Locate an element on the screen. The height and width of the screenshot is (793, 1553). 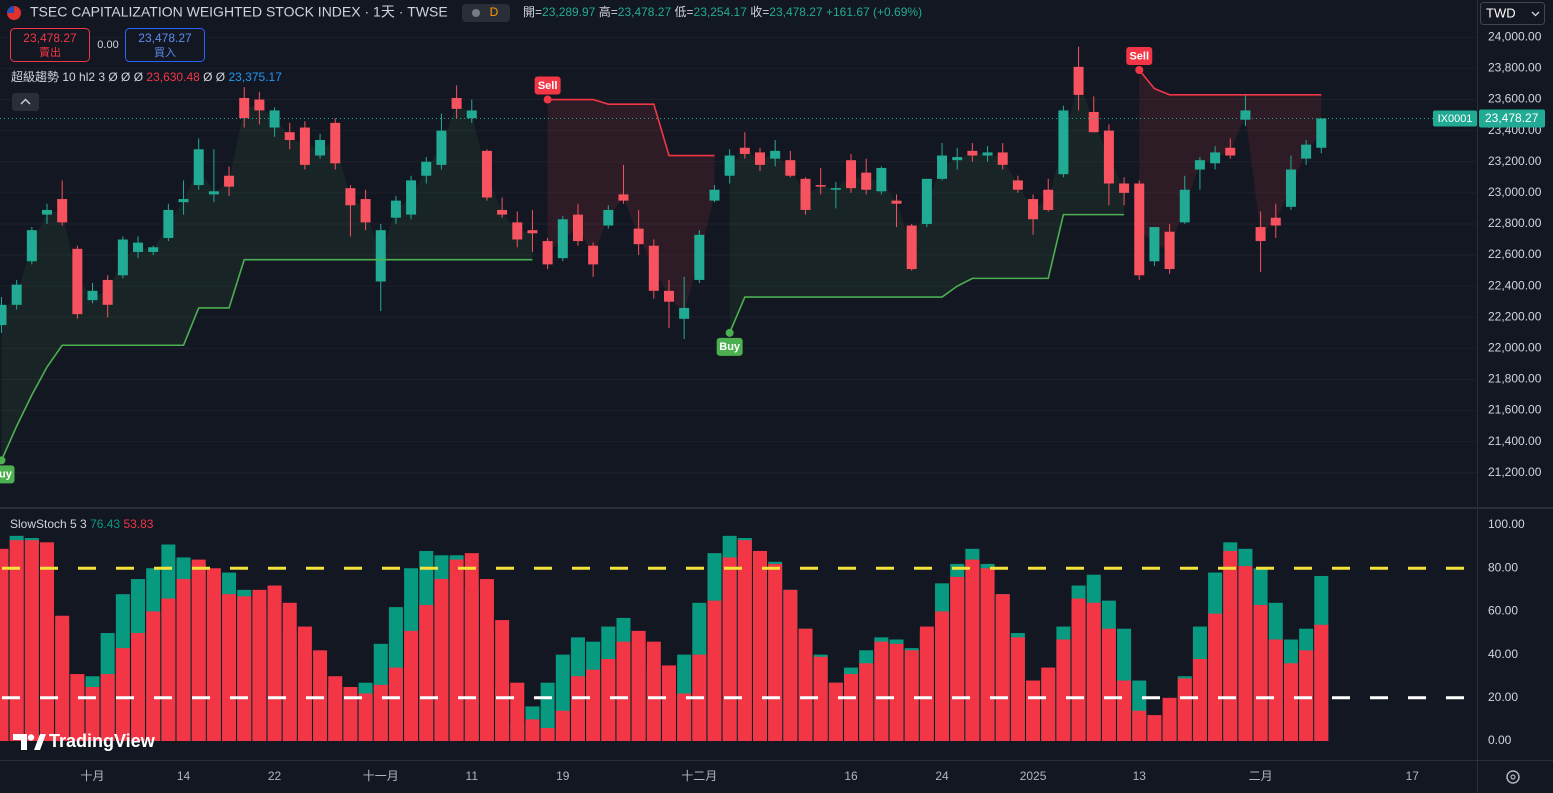
stoch-legend-value: 76.43 is located at coordinates (105, 524).